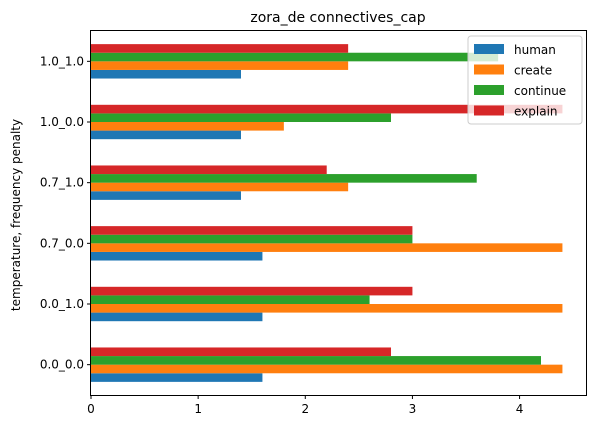  I want to click on chart-title: zora_de connectives_cap, so click(337, 18).